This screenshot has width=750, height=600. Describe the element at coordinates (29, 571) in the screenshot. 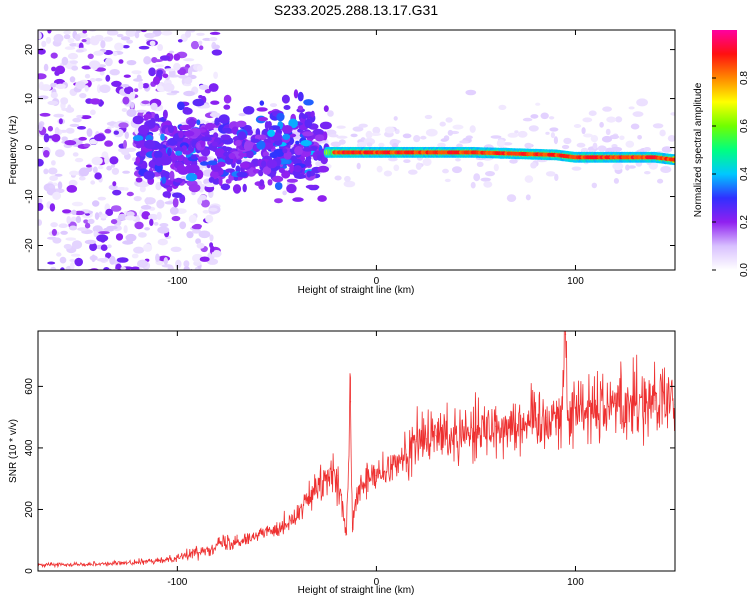

I see `snr-y-tick-label: 0` at that location.